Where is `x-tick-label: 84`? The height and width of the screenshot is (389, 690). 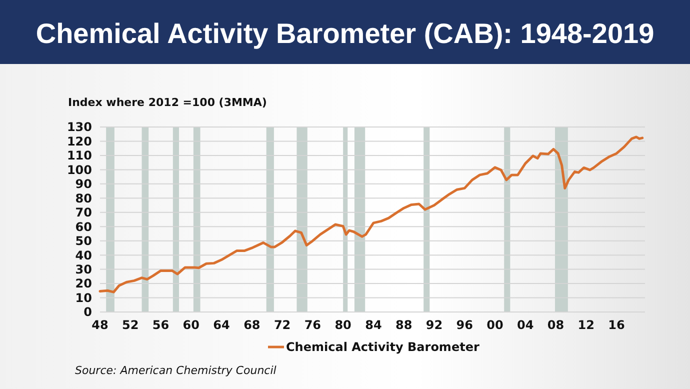 x-tick-label: 84 is located at coordinates (373, 325).